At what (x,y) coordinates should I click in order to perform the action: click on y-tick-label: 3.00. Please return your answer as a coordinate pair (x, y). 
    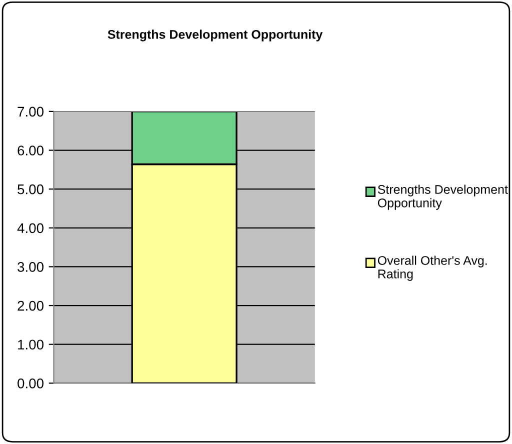
    Looking at the image, I should click on (31, 267).